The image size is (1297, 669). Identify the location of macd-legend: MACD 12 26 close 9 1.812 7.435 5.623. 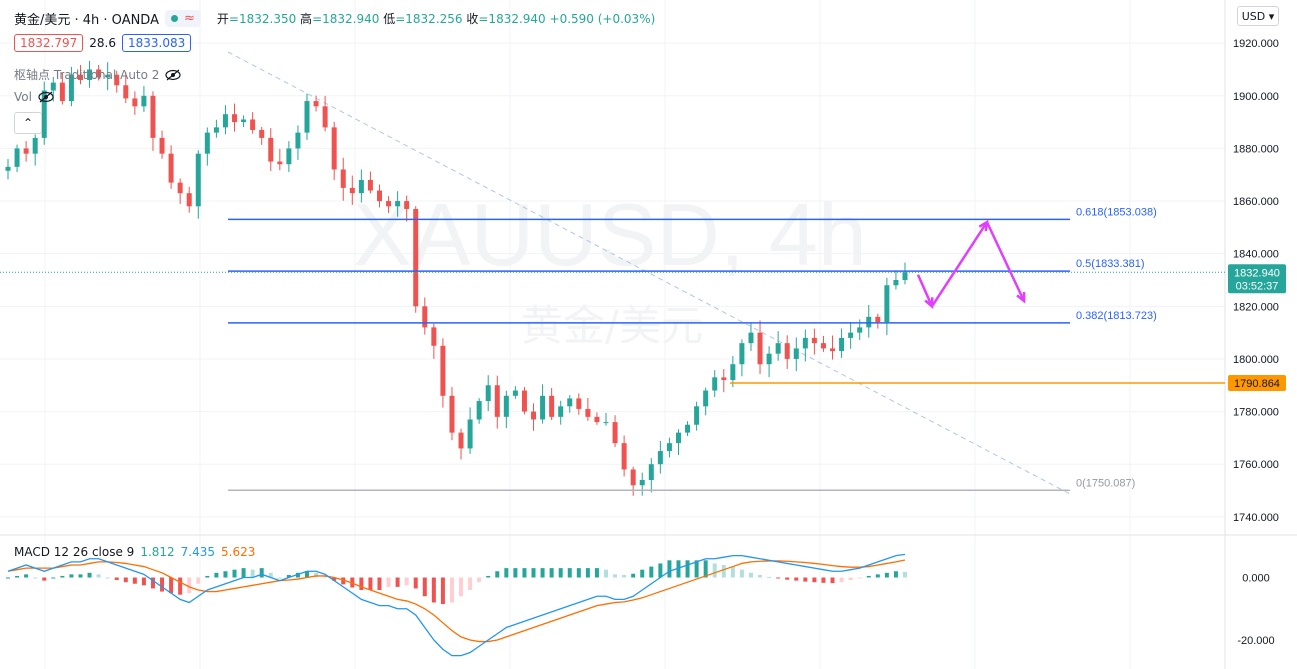
(134, 552).